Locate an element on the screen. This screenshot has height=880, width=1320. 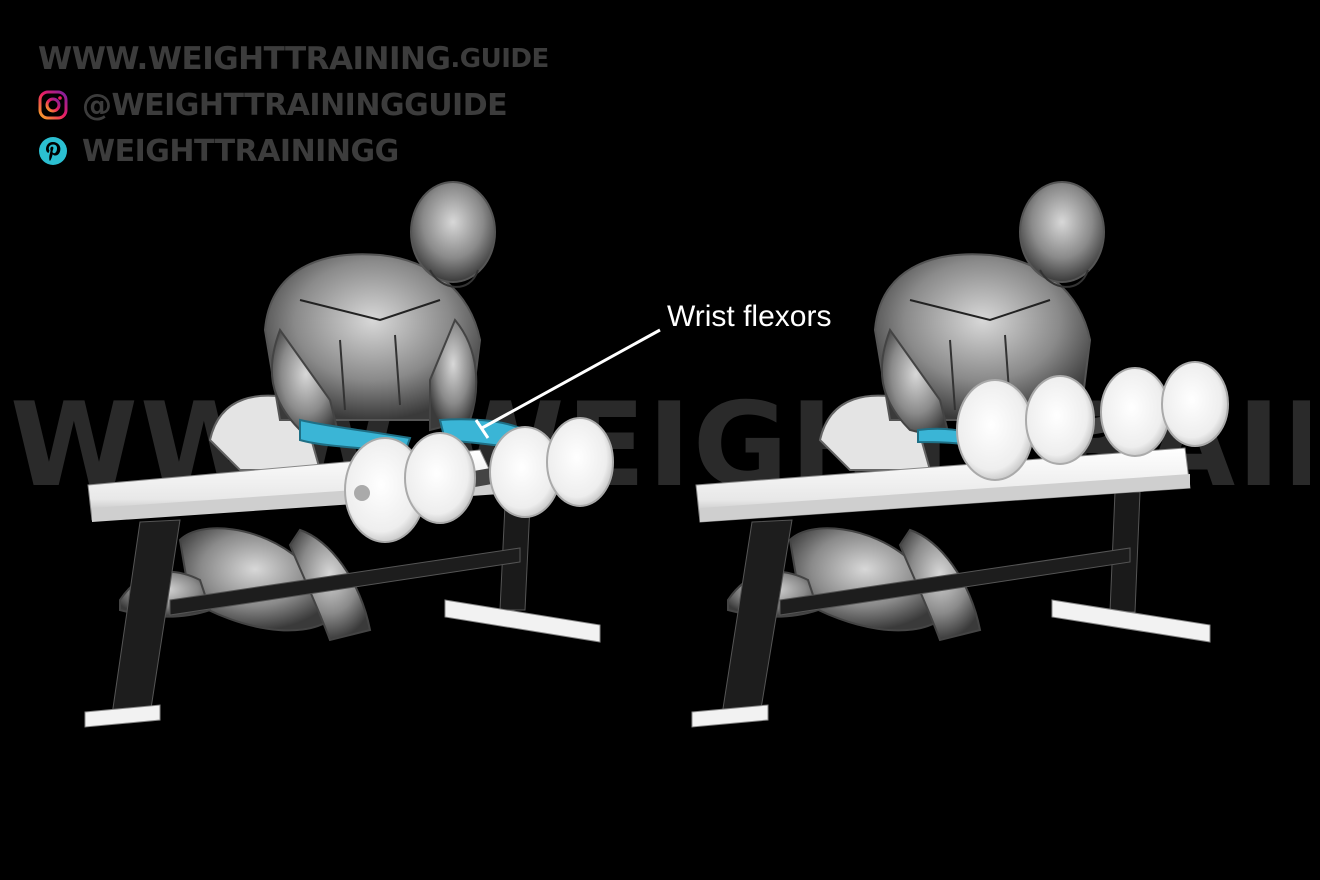
instagram-icon is located at coordinates (53, 105).